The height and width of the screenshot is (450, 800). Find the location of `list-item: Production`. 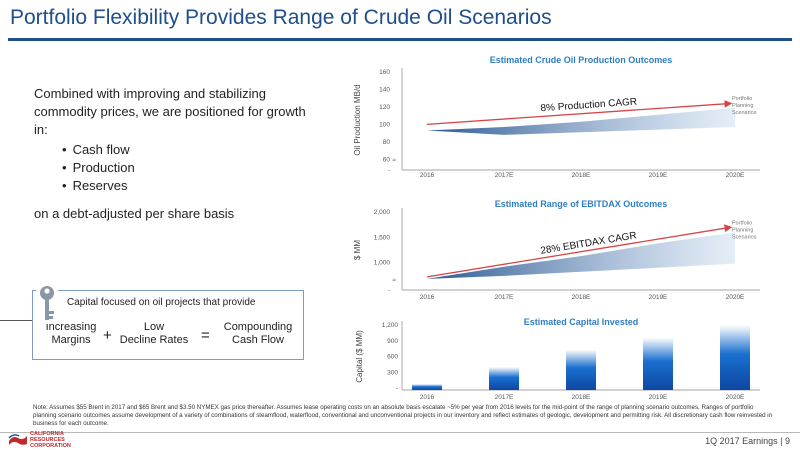

list-item: Production is located at coordinates (188, 168).